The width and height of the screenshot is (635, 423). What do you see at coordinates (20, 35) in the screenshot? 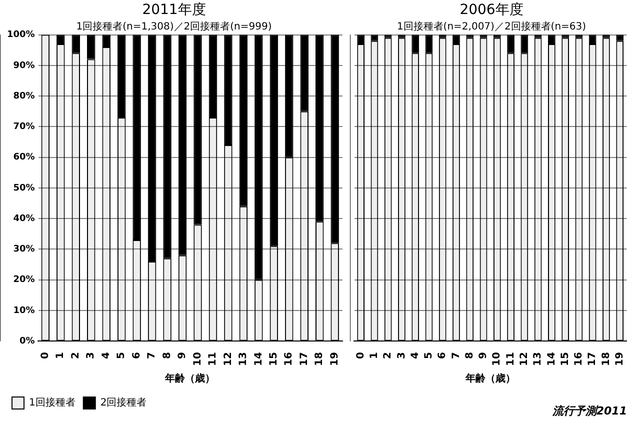
I see `y-tick-label: 100%` at bounding box center [20, 35].